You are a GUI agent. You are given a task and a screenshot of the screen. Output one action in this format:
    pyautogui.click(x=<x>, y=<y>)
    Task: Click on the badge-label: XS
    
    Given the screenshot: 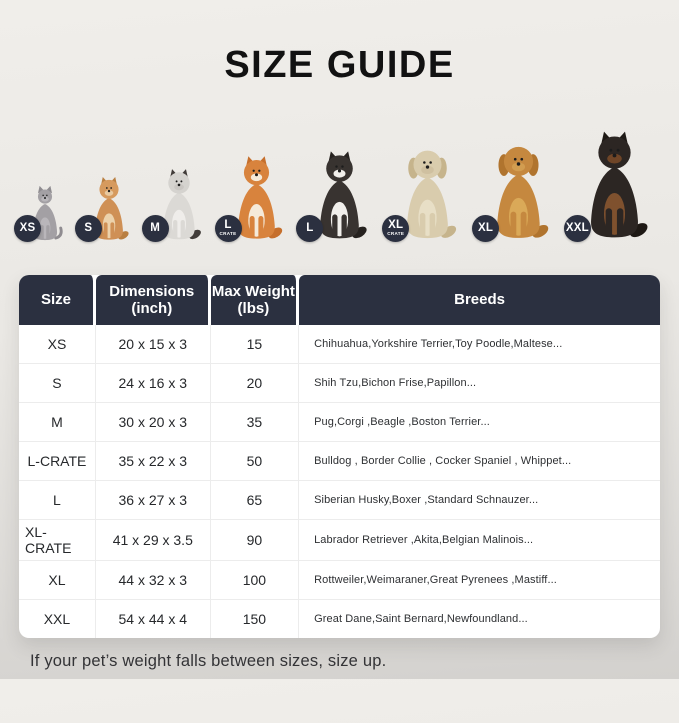 What is the action you would take?
    pyautogui.click(x=27, y=227)
    